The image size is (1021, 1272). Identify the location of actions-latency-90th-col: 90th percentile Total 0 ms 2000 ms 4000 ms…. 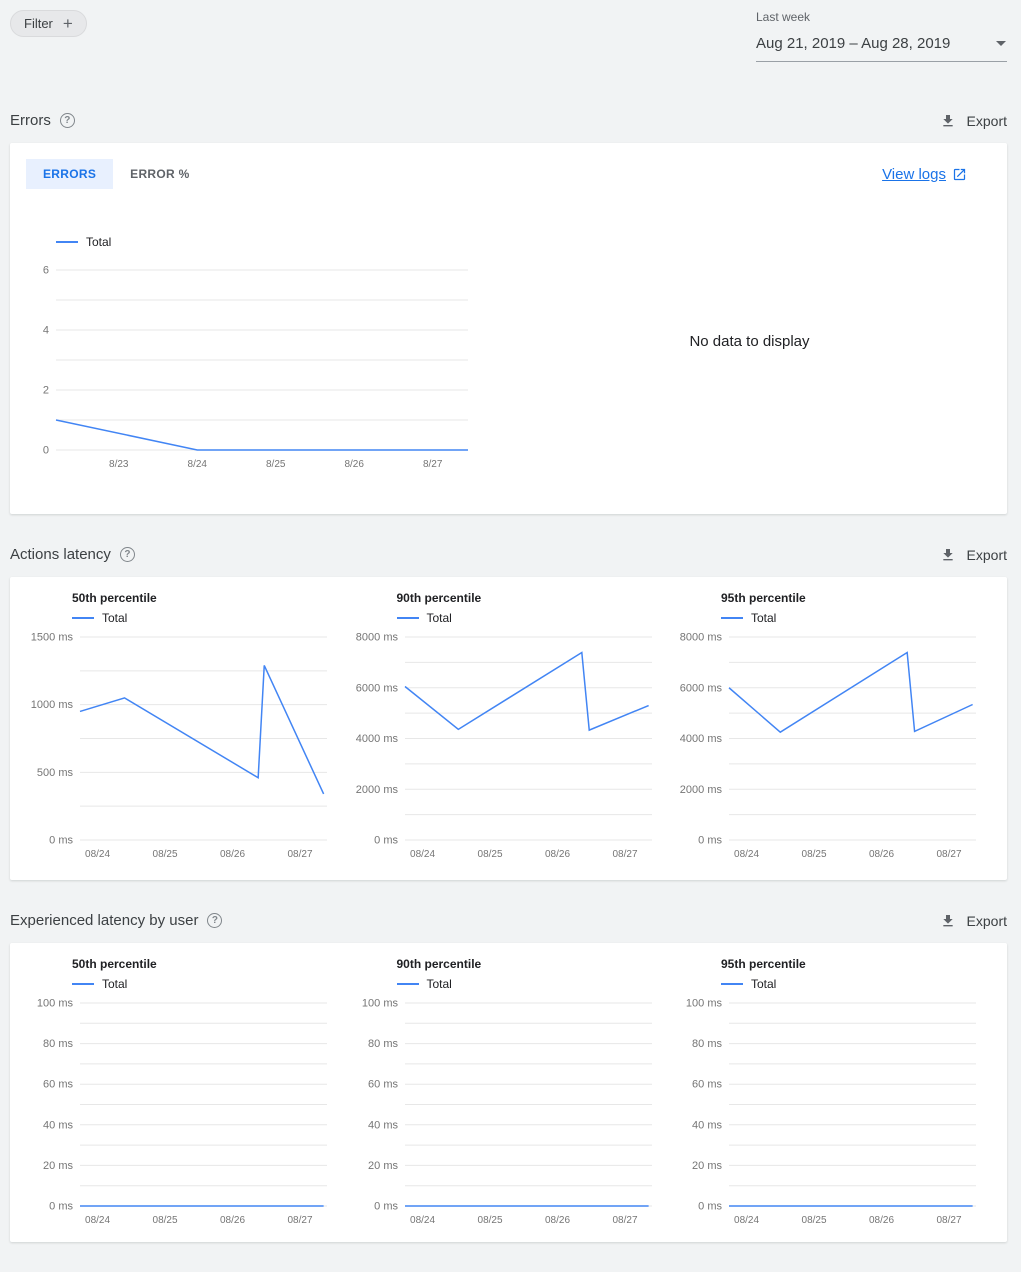
(509, 727).